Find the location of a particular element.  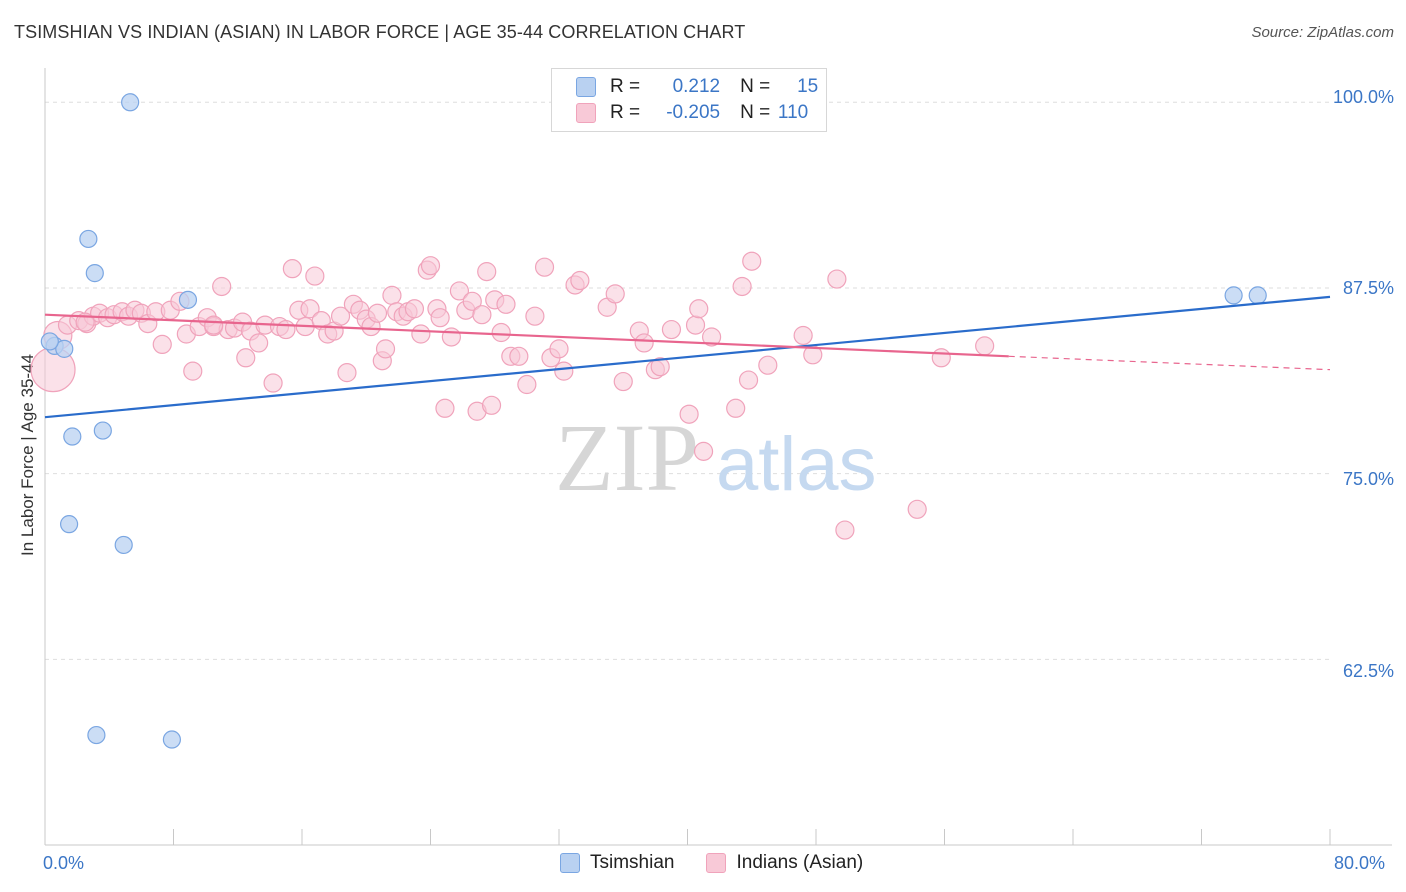

watermark-zip: ZIP is located at coordinates (627, 457).